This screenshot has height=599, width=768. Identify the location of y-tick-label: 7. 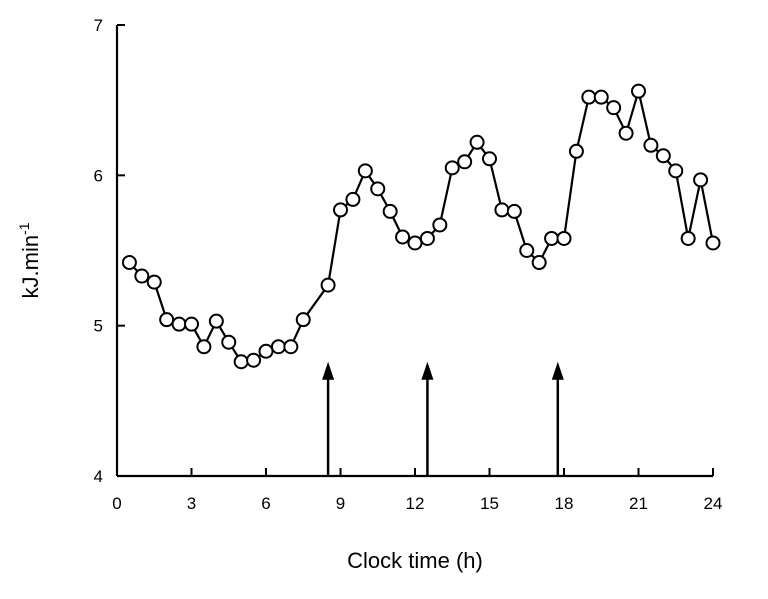
(98, 25).